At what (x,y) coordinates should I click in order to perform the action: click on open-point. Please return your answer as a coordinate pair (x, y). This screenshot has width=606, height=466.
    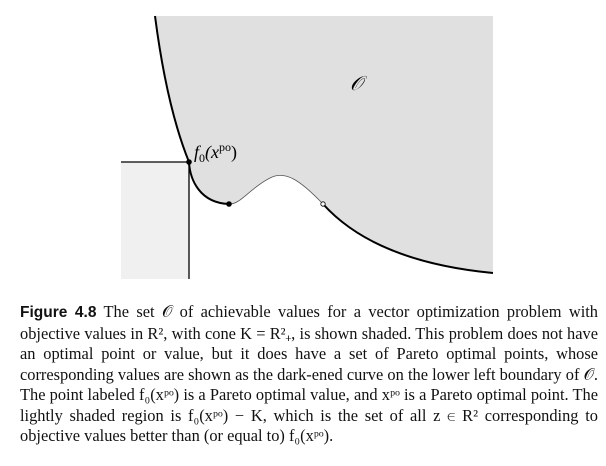
    Looking at the image, I should click on (323, 204).